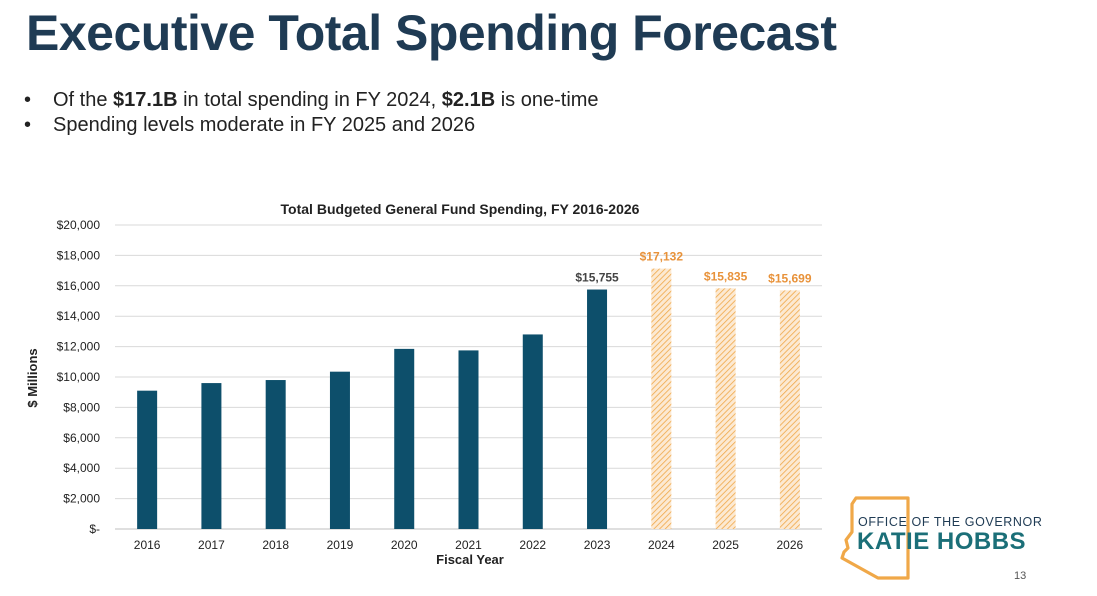 The image size is (1097, 596). Describe the element at coordinates (145, 100) in the screenshot. I see `bullet-bold-amount: $17.1B` at that location.